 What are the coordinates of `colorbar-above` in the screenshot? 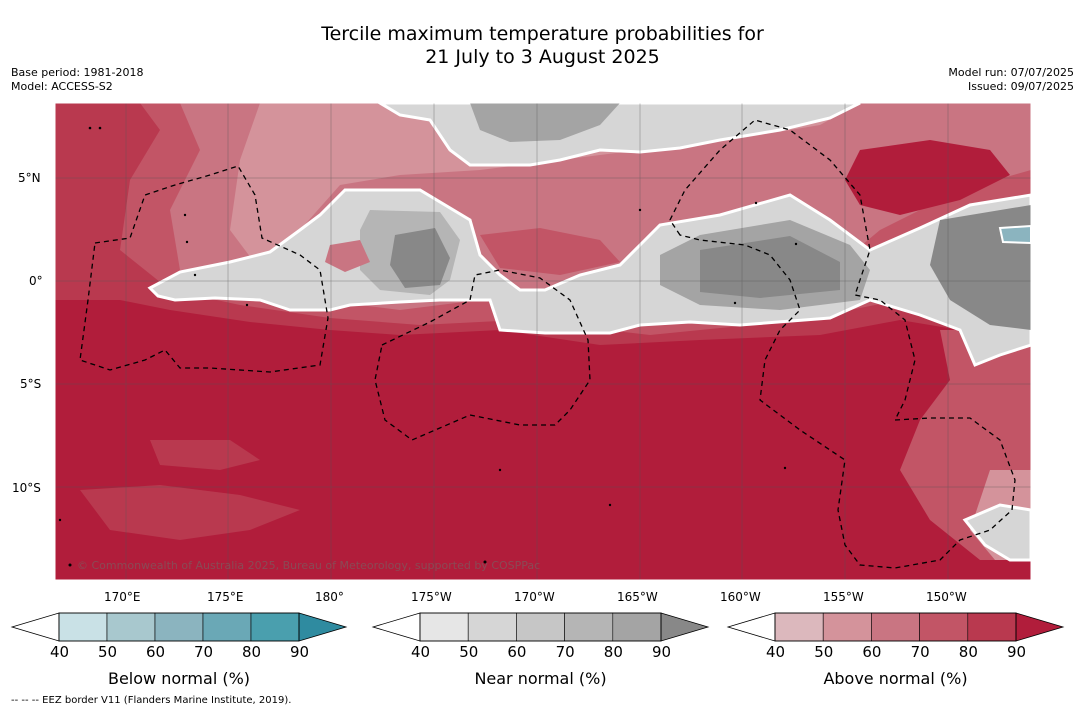 It's located at (895, 627).